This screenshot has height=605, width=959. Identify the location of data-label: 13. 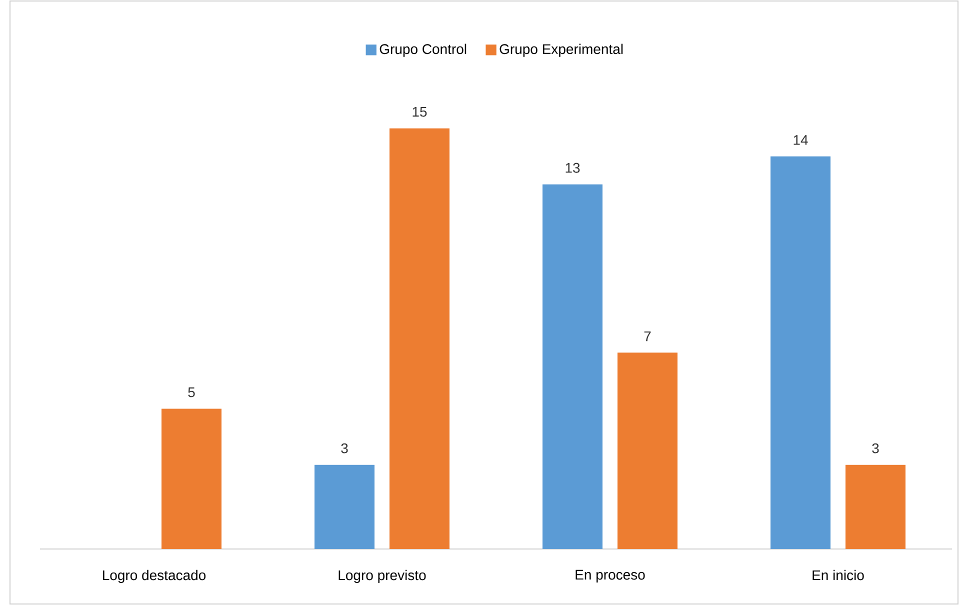
(573, 167).